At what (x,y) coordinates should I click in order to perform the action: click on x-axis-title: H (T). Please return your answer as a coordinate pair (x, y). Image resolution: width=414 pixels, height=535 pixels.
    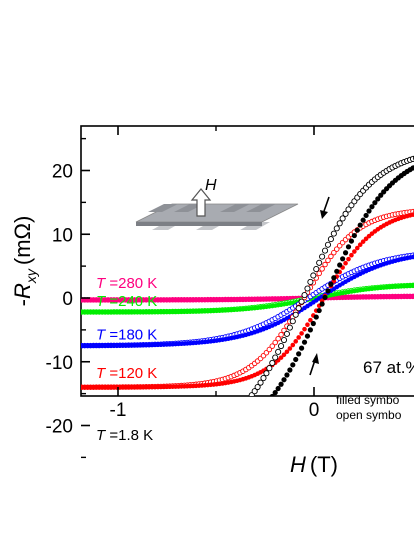
    Looking at the image, I should click on (314, 464).